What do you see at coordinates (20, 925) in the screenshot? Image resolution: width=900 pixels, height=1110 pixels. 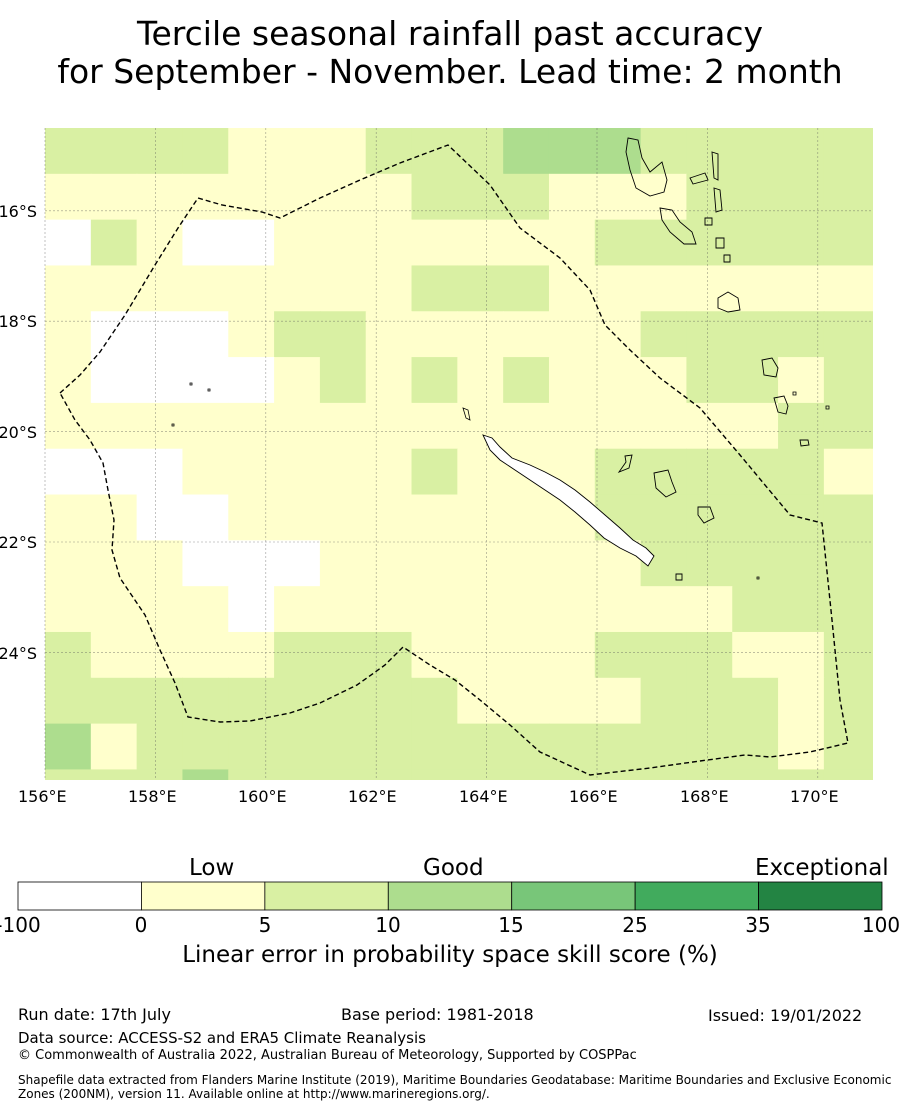 I see `colorbar-tick: -100` at bounding box center [20, 925].